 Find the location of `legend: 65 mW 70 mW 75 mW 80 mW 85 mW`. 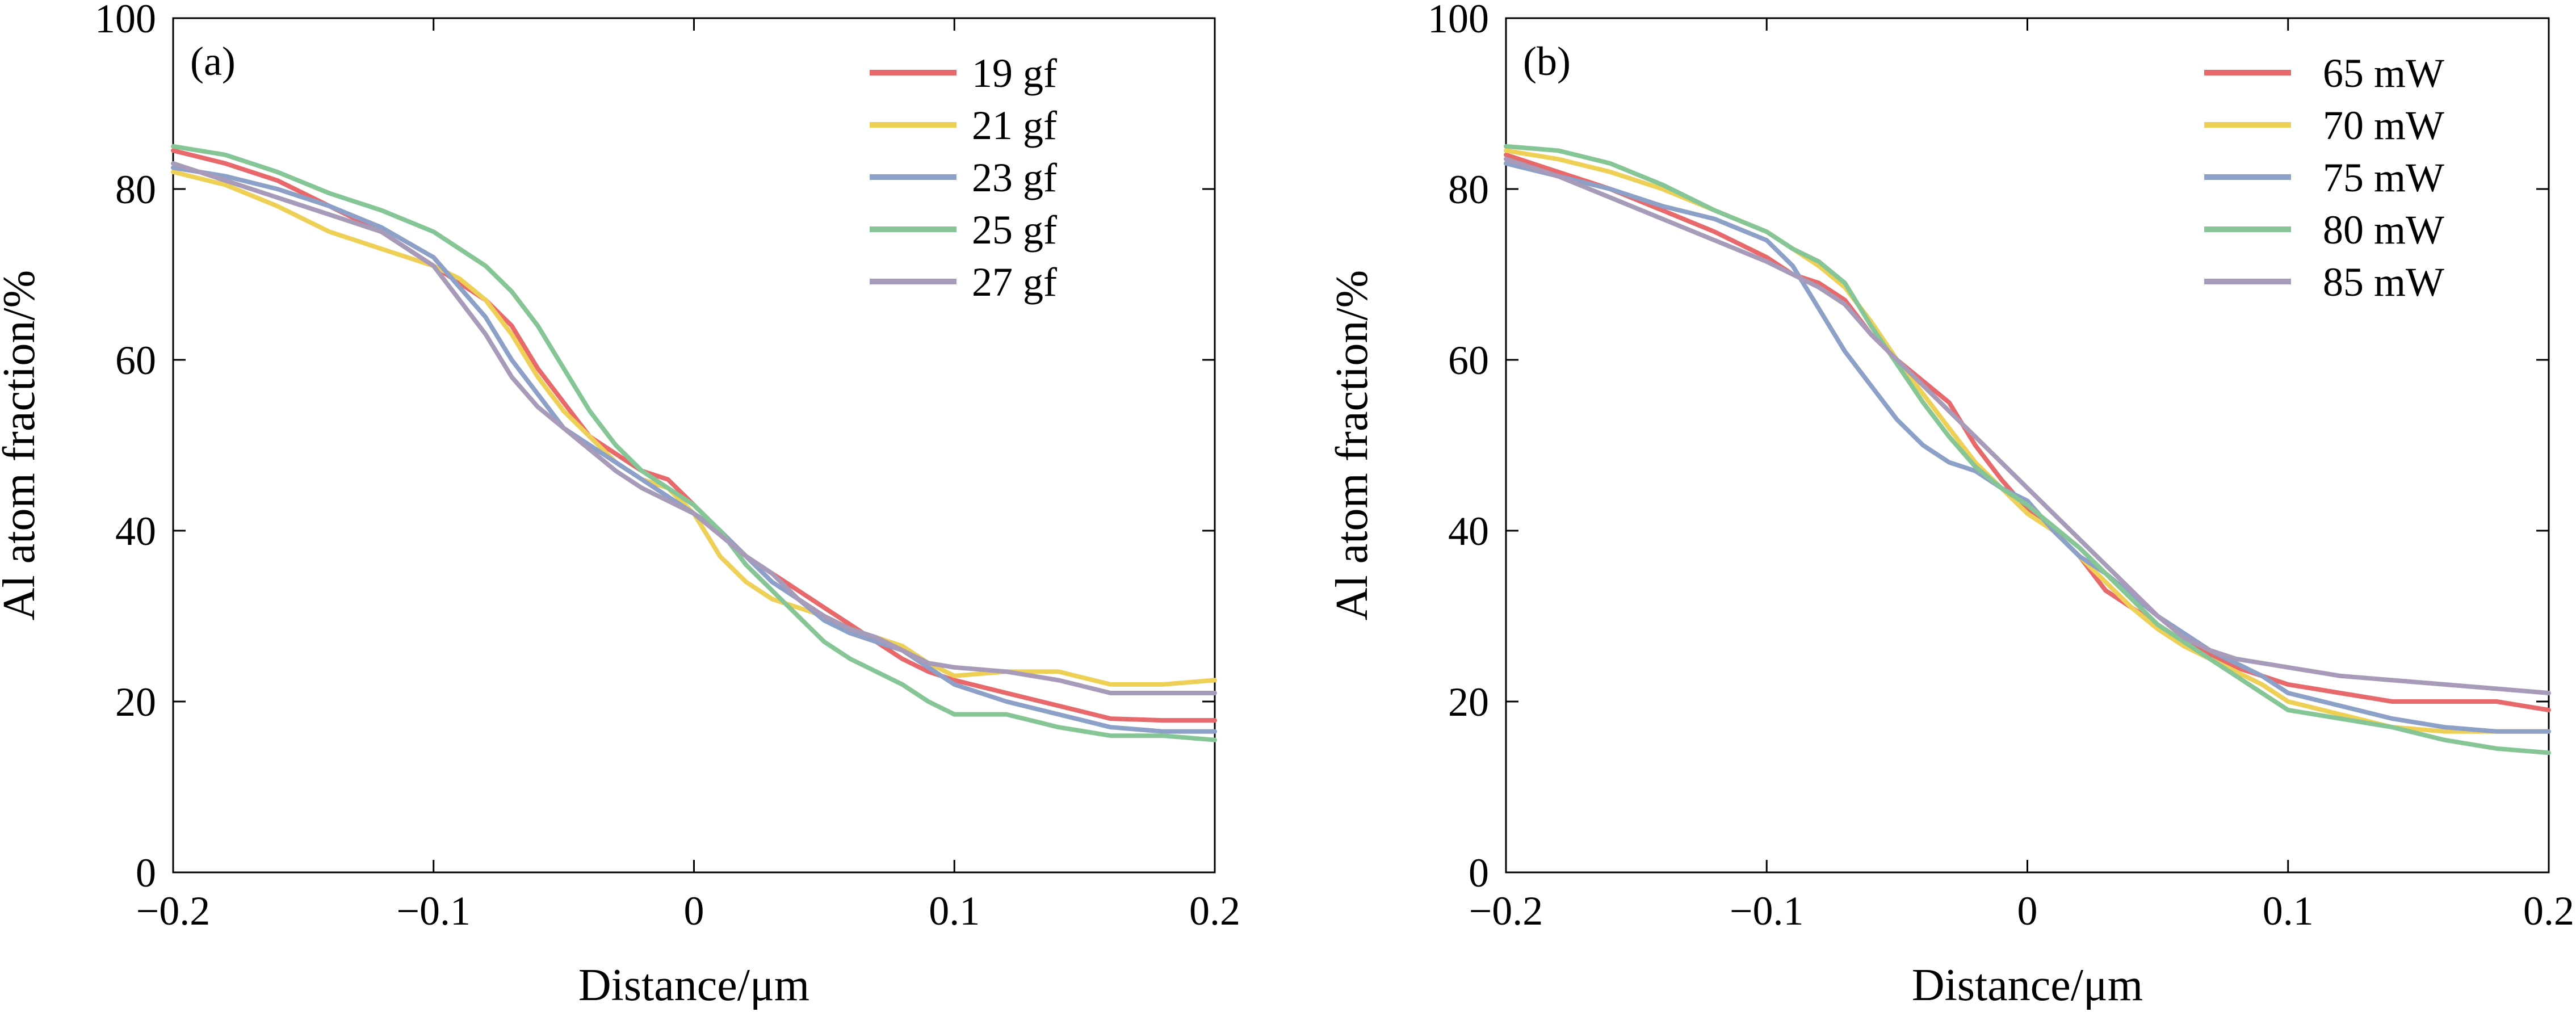

legend: 65 mW 70 mW 75 mW 80 mW 85 mW is located at coordinates (2324, 178).